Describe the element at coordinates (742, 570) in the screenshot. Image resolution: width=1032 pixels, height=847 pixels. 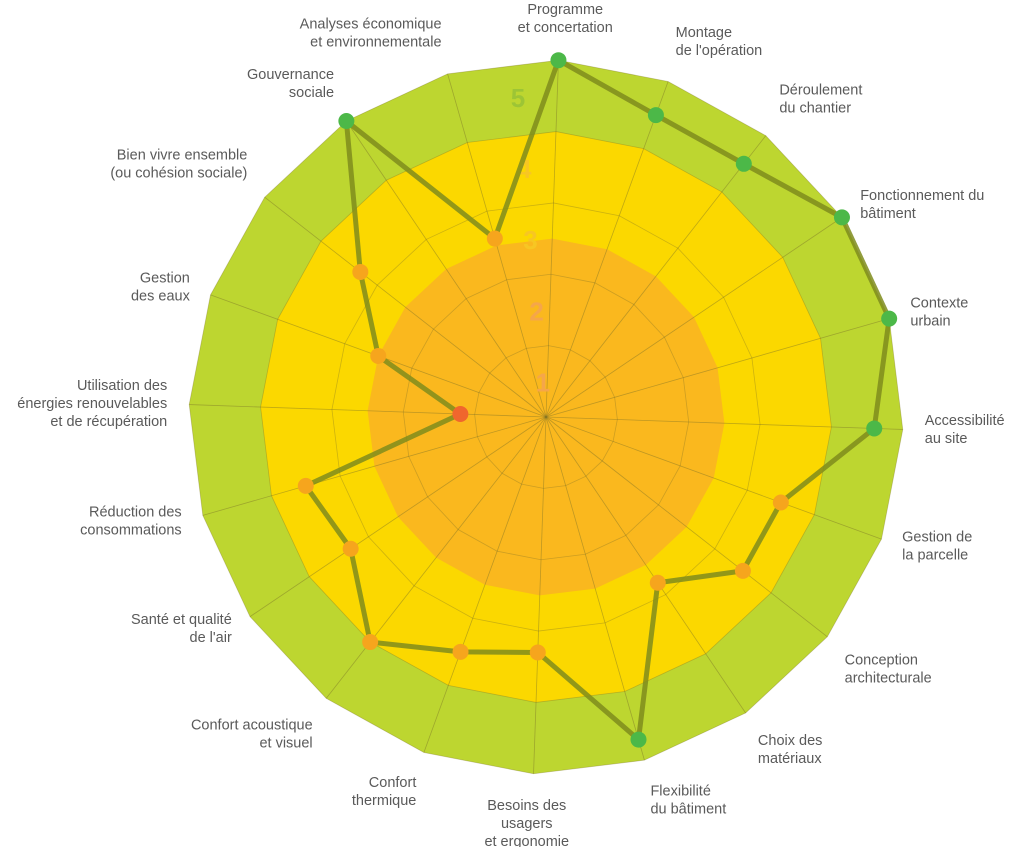
I see `data-point-conception` at that location.